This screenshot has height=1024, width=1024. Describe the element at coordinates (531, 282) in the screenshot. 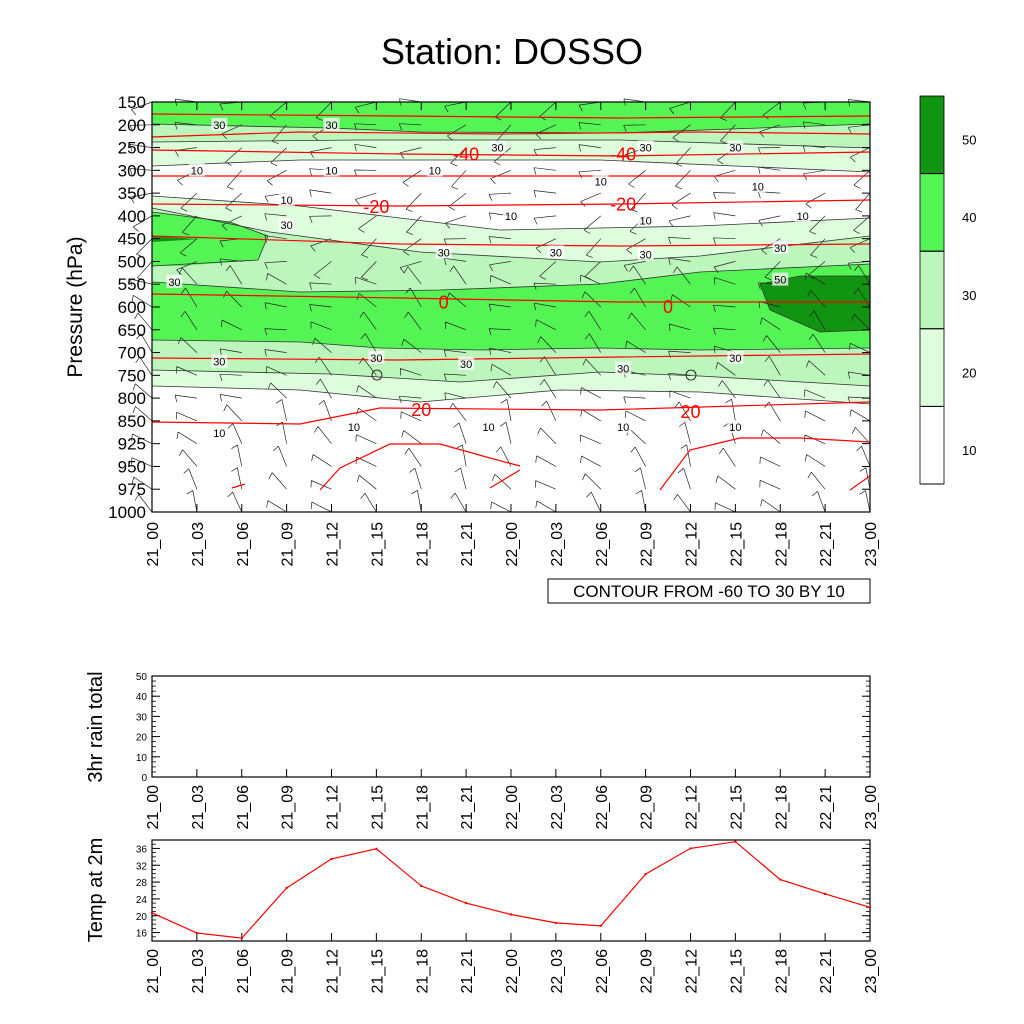

I see `temperature-contour-labels: -40 -40 -20 -20 0 0 20 20` at that location.